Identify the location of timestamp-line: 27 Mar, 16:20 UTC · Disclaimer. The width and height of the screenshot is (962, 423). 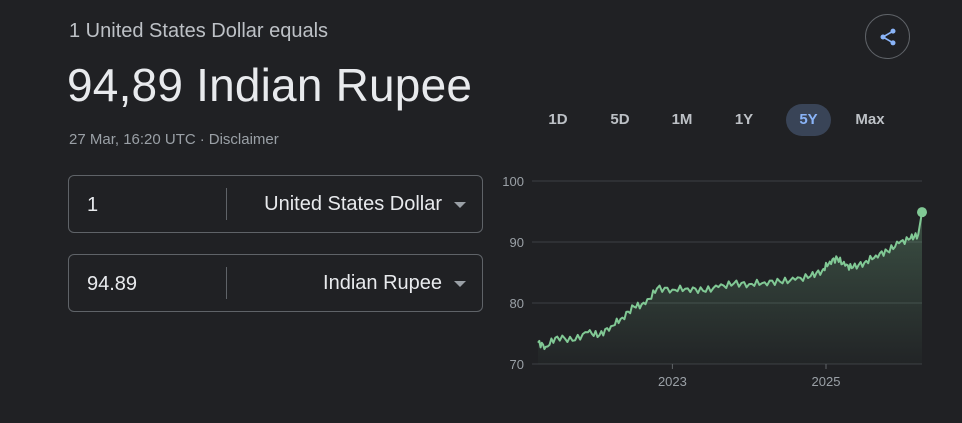
(174, 139).